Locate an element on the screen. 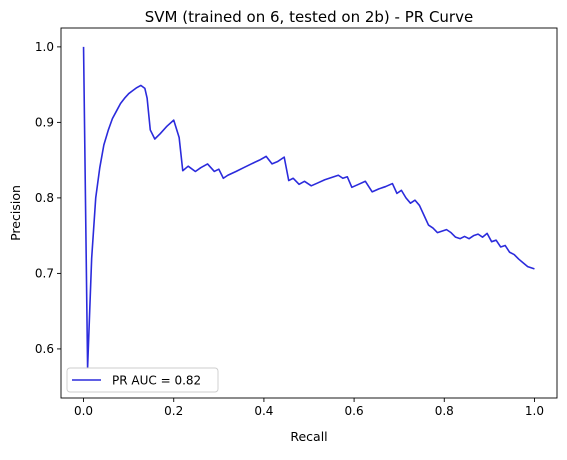 The height and width of the screenshot is (460, 567). y-axis-ticks: 0.6 0.7 0.8 0.9 1.0 is located at coordinates (48, 198).